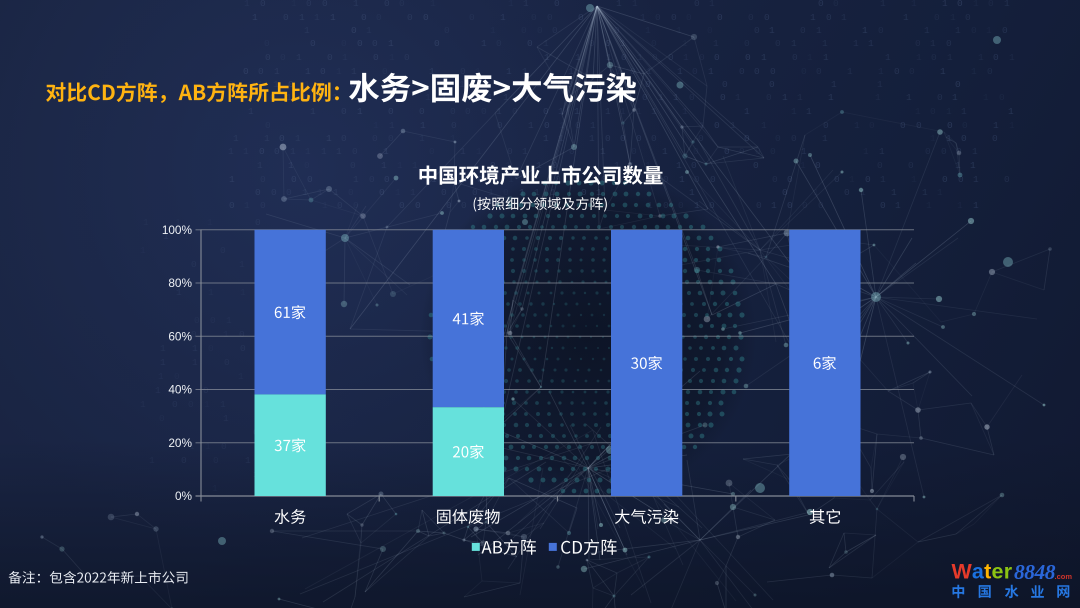  Describe the element at coordinates (184, 496) in the screenshot. I see `svg-text: 0%` at that location.